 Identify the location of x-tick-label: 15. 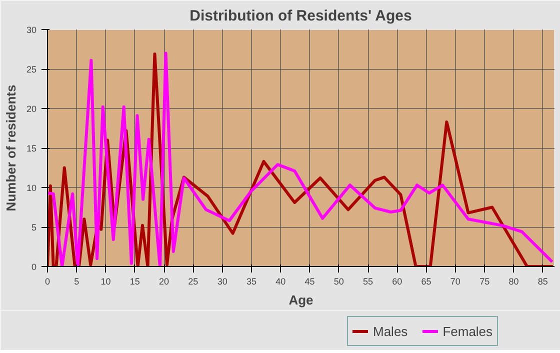
(135, 281).